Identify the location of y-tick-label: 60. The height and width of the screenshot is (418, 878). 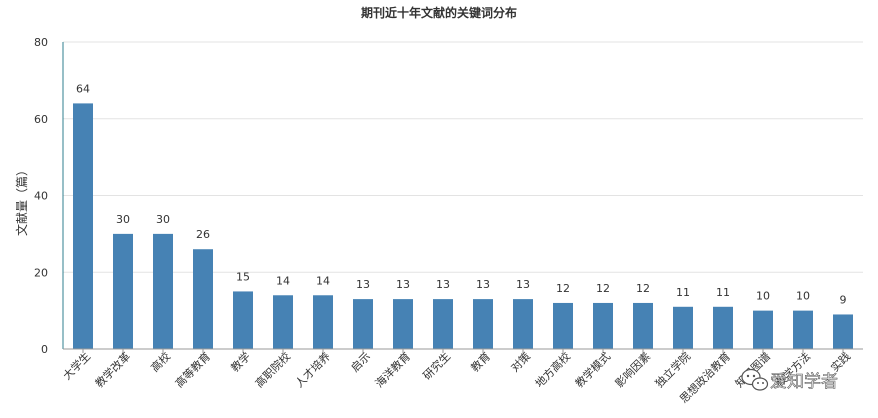
(41, 119).